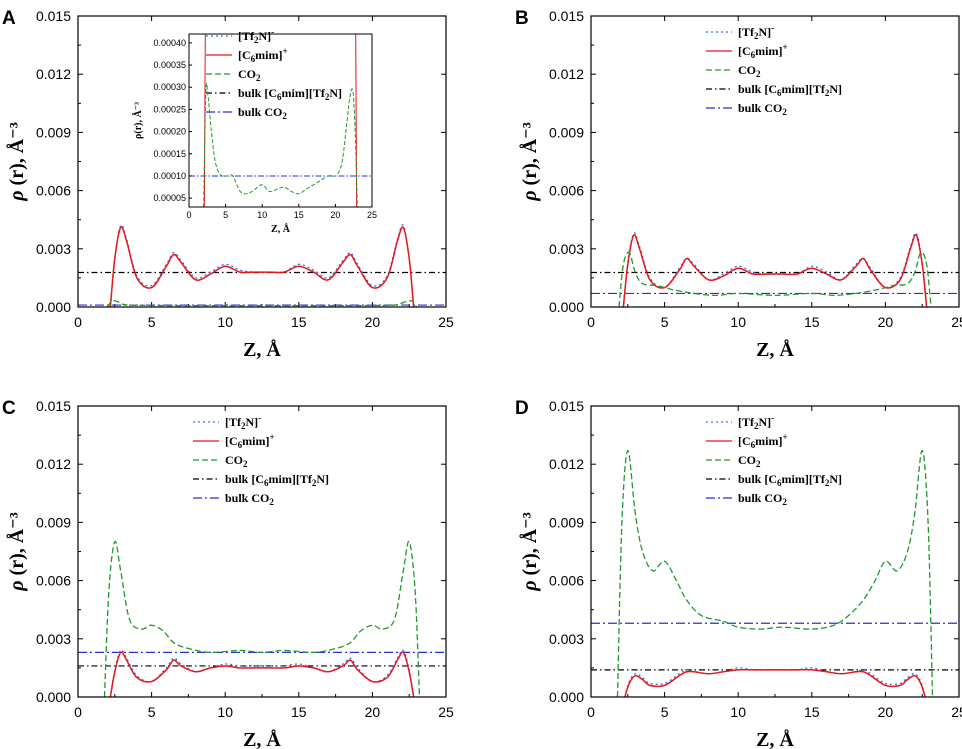 This screenshot has height=749, width=962. Describe the element at coordinates (262, 266) in the screenshot. I see `series-c6mim` at that location.